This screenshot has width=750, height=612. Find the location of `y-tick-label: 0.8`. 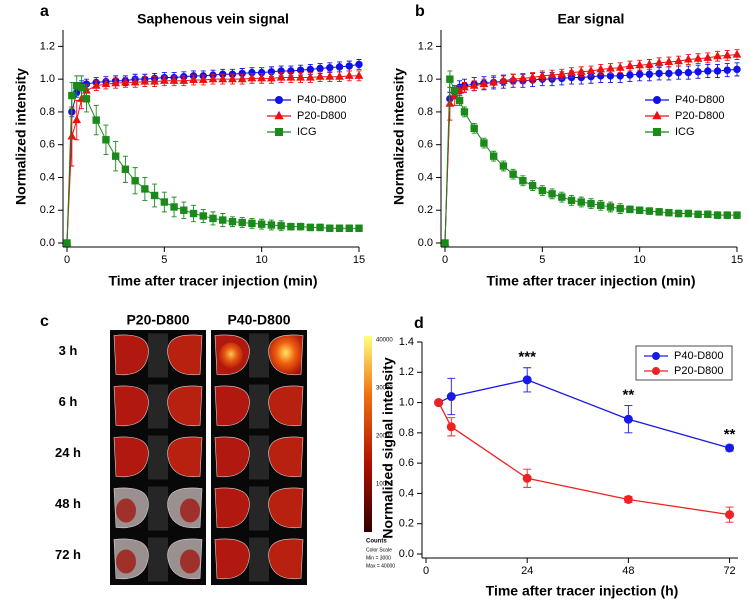

y-tick-label: 0.8 is located at coordinates (47, 112).